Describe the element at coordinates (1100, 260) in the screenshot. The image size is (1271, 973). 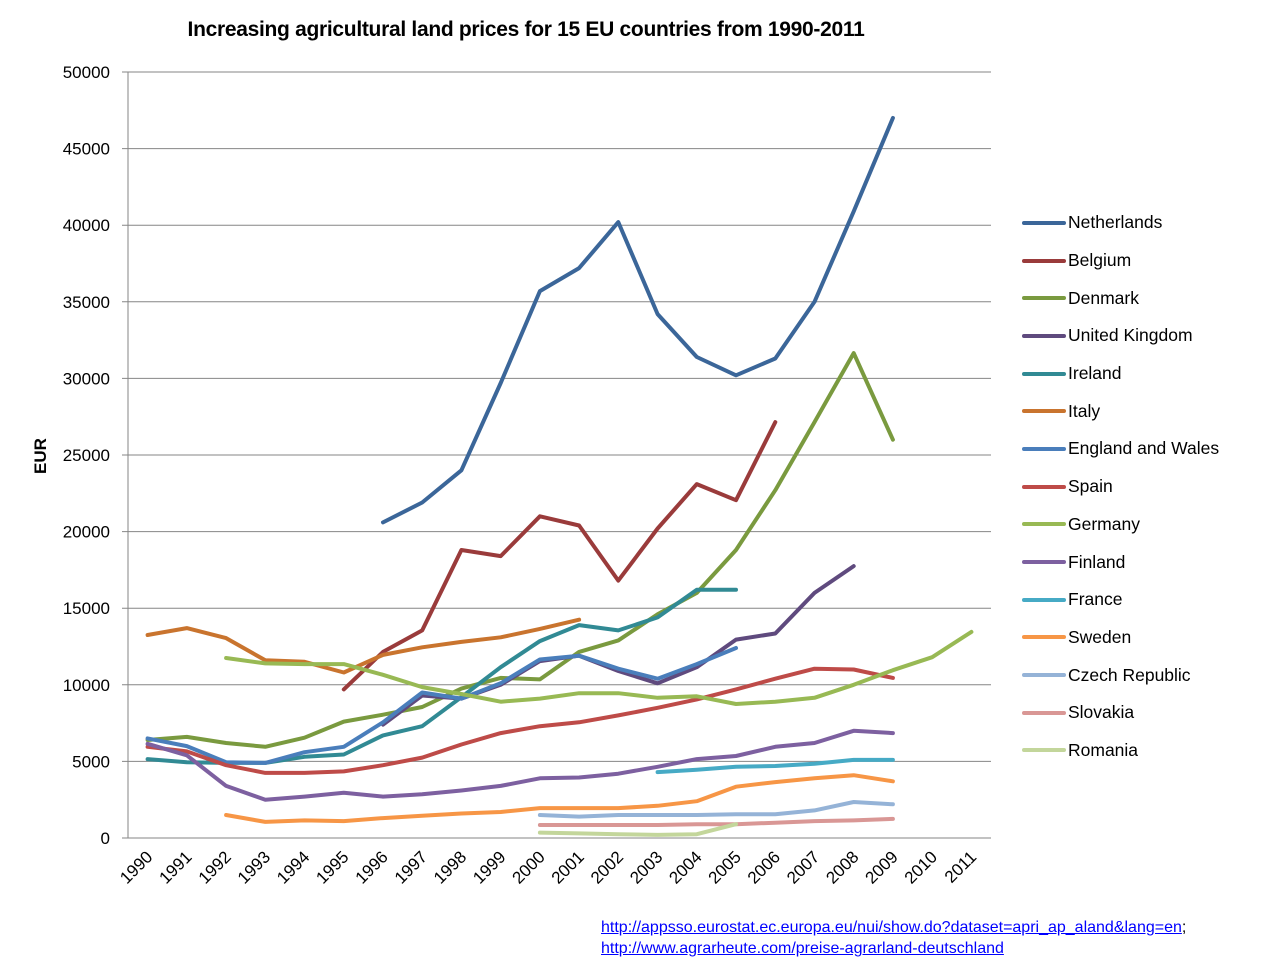
I see `legend-label: Belgium` at that location.